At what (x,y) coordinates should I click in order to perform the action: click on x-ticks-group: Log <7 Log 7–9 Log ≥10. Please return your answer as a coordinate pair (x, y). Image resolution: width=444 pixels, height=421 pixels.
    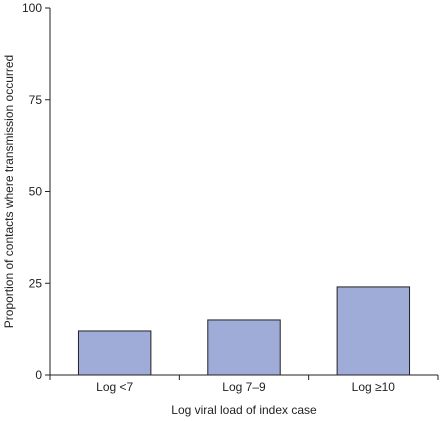
    Looking at the image, I should click on (244, 384).